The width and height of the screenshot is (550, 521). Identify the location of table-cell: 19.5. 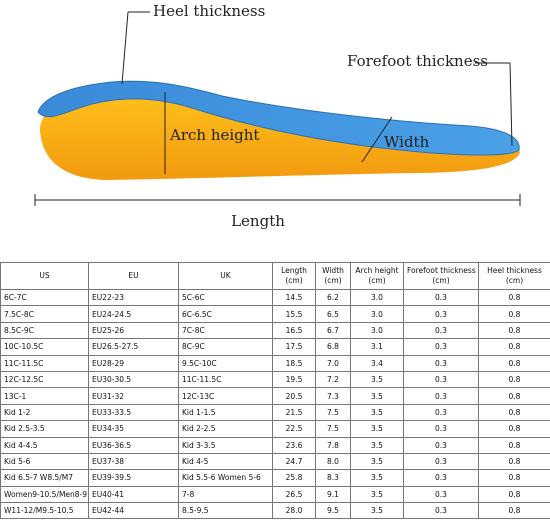
(294, 379).